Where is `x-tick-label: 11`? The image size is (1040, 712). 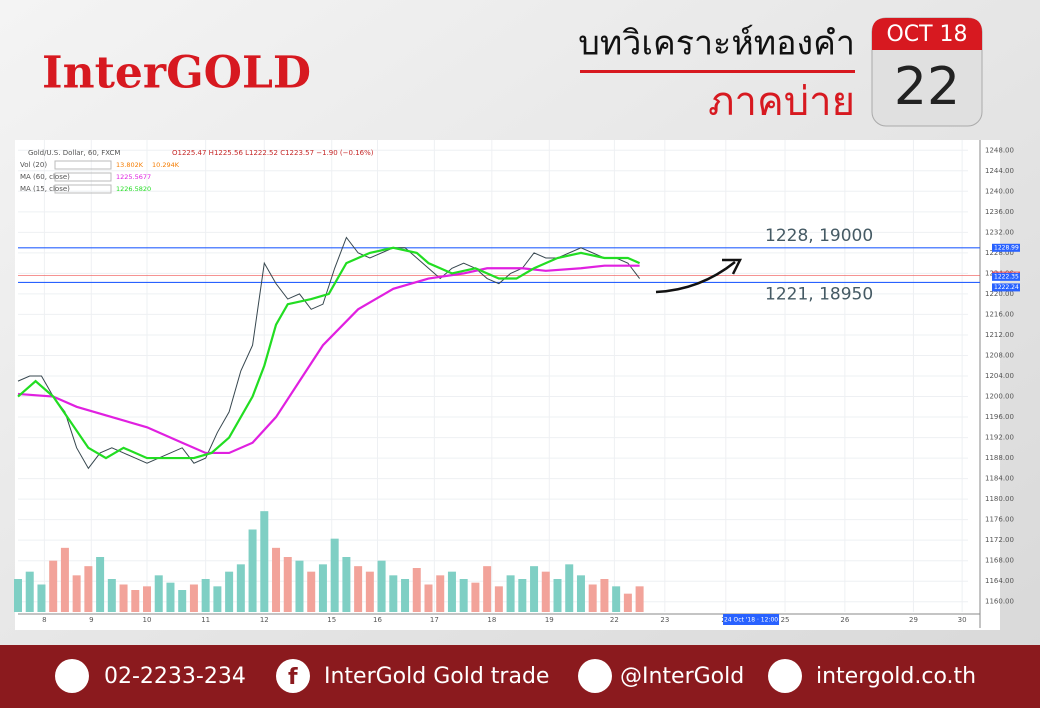 x-tick-label: 11 is located at coordinates (205, 620).